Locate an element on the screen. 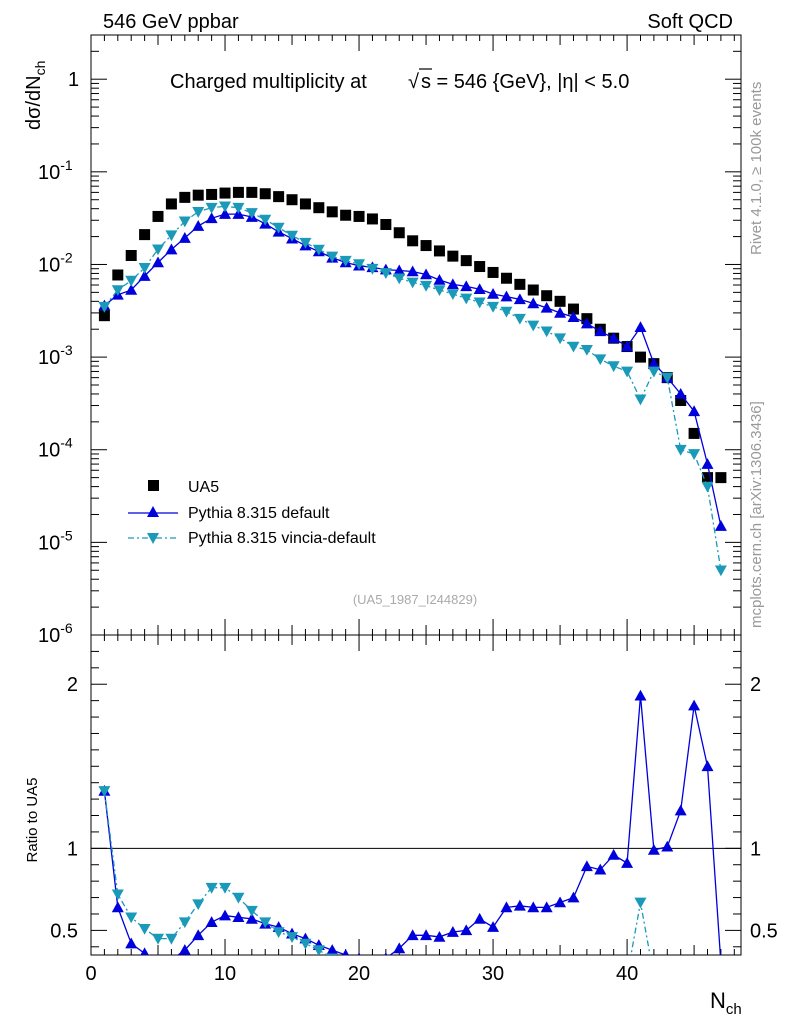 Image resolution: width=786 pixels, height=1024 pixels. y-tick-label: 10⁻² is located at coordinates (55, 262).